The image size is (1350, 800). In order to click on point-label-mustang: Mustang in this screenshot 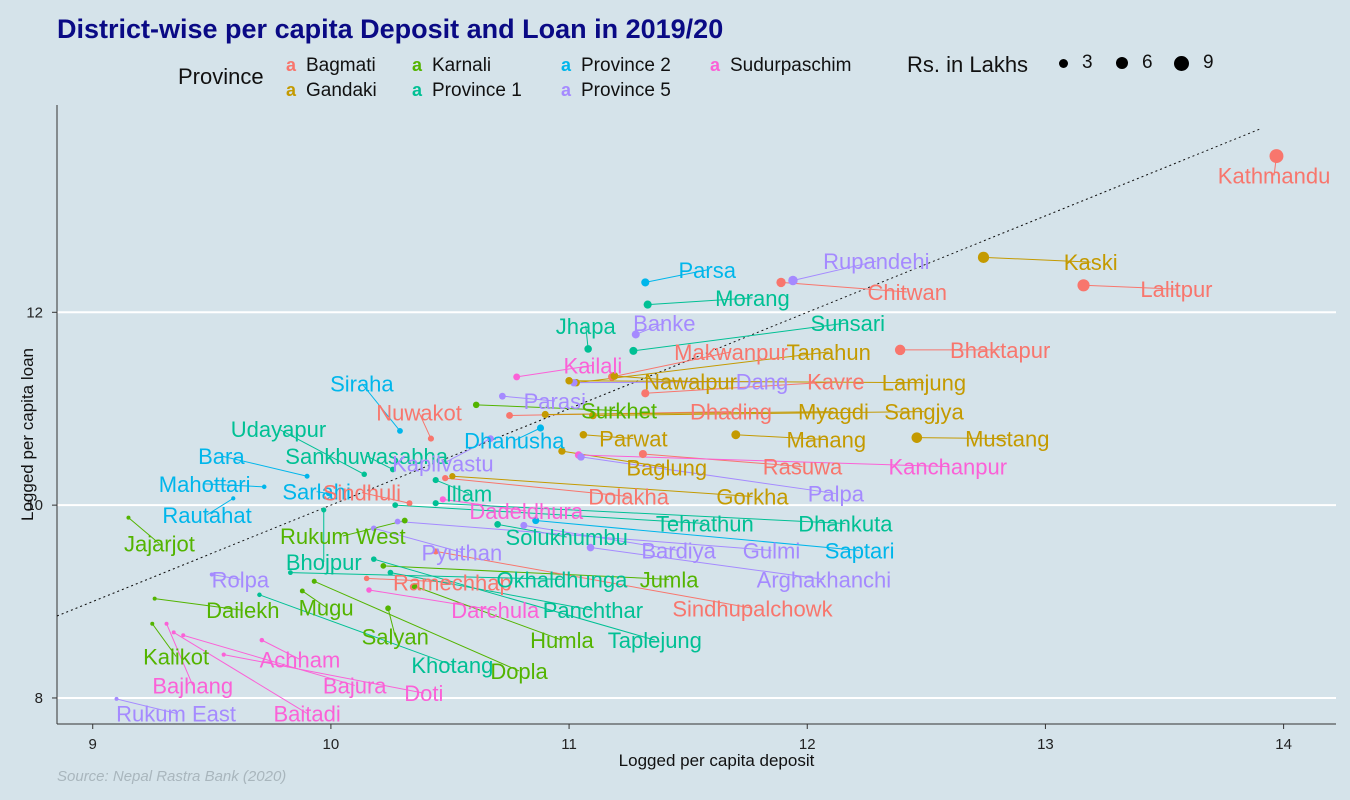, I will do `click(1007, 439)`.